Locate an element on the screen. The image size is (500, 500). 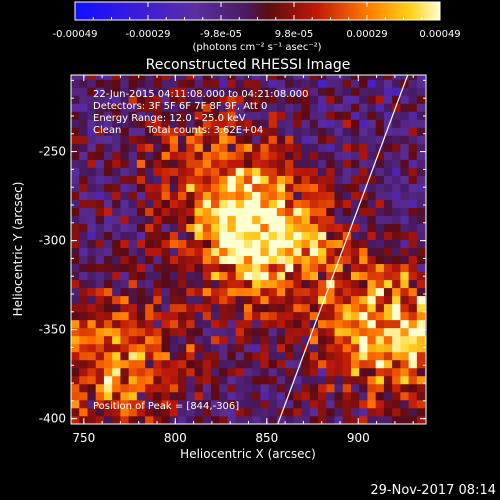
x-tick-label: 850 is located at coordinates (266, 438).